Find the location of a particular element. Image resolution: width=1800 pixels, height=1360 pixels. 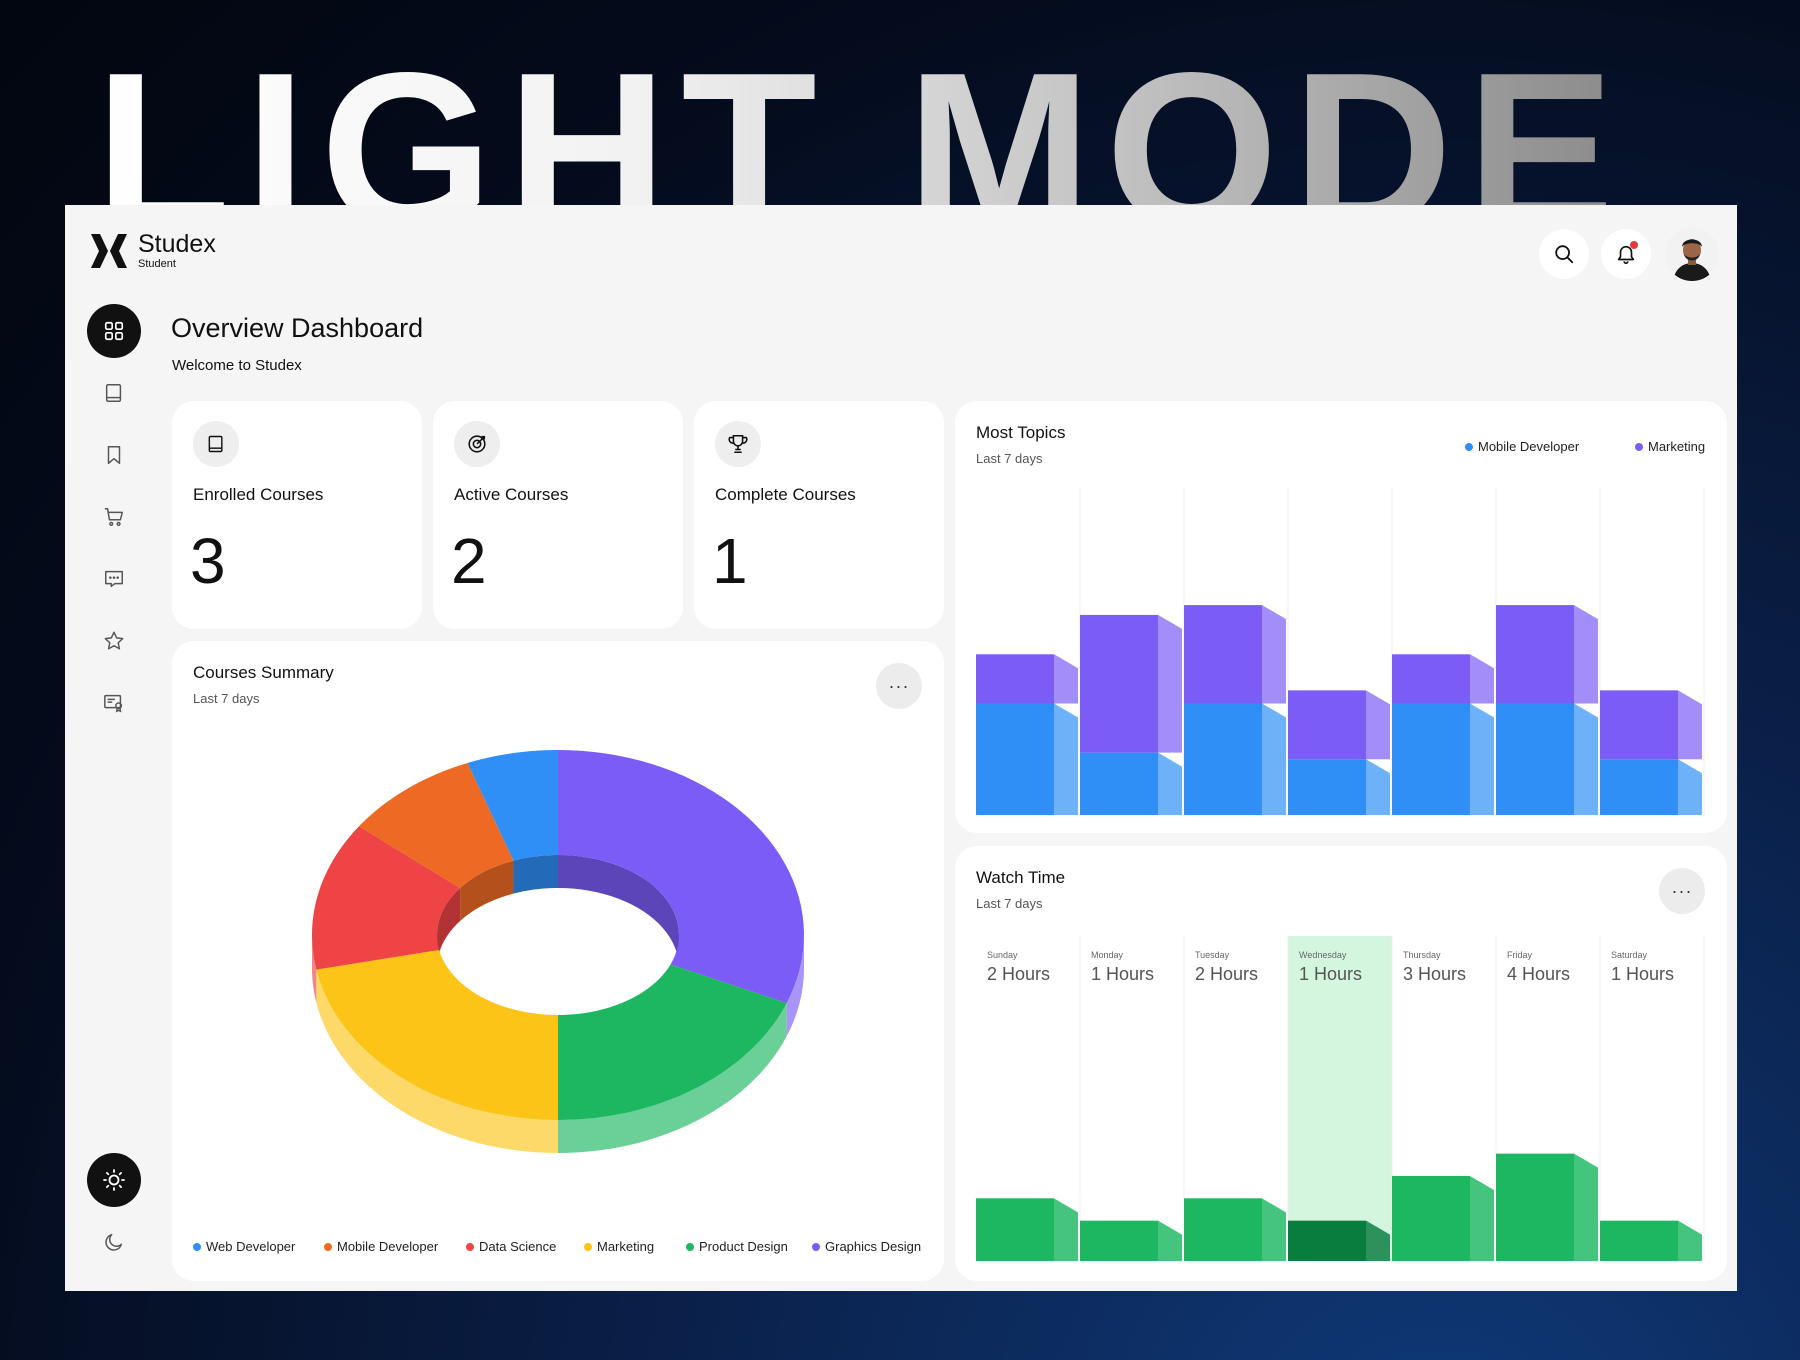

stat-card-enrolled: Enrolled Courses 3 is located at coordinates (297, 515).